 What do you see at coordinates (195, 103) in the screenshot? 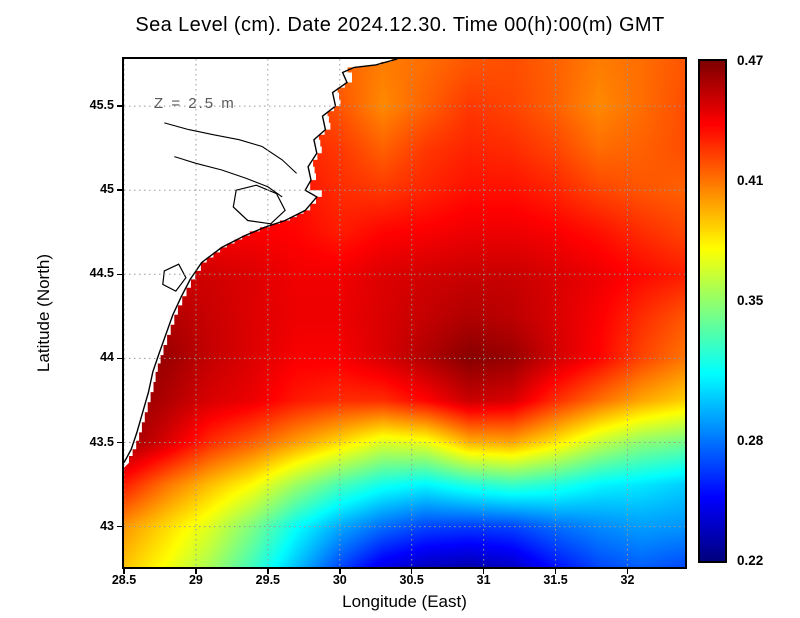
I see `depth-annotation: Z = 2.5 m` at bounding box center [195, 103].